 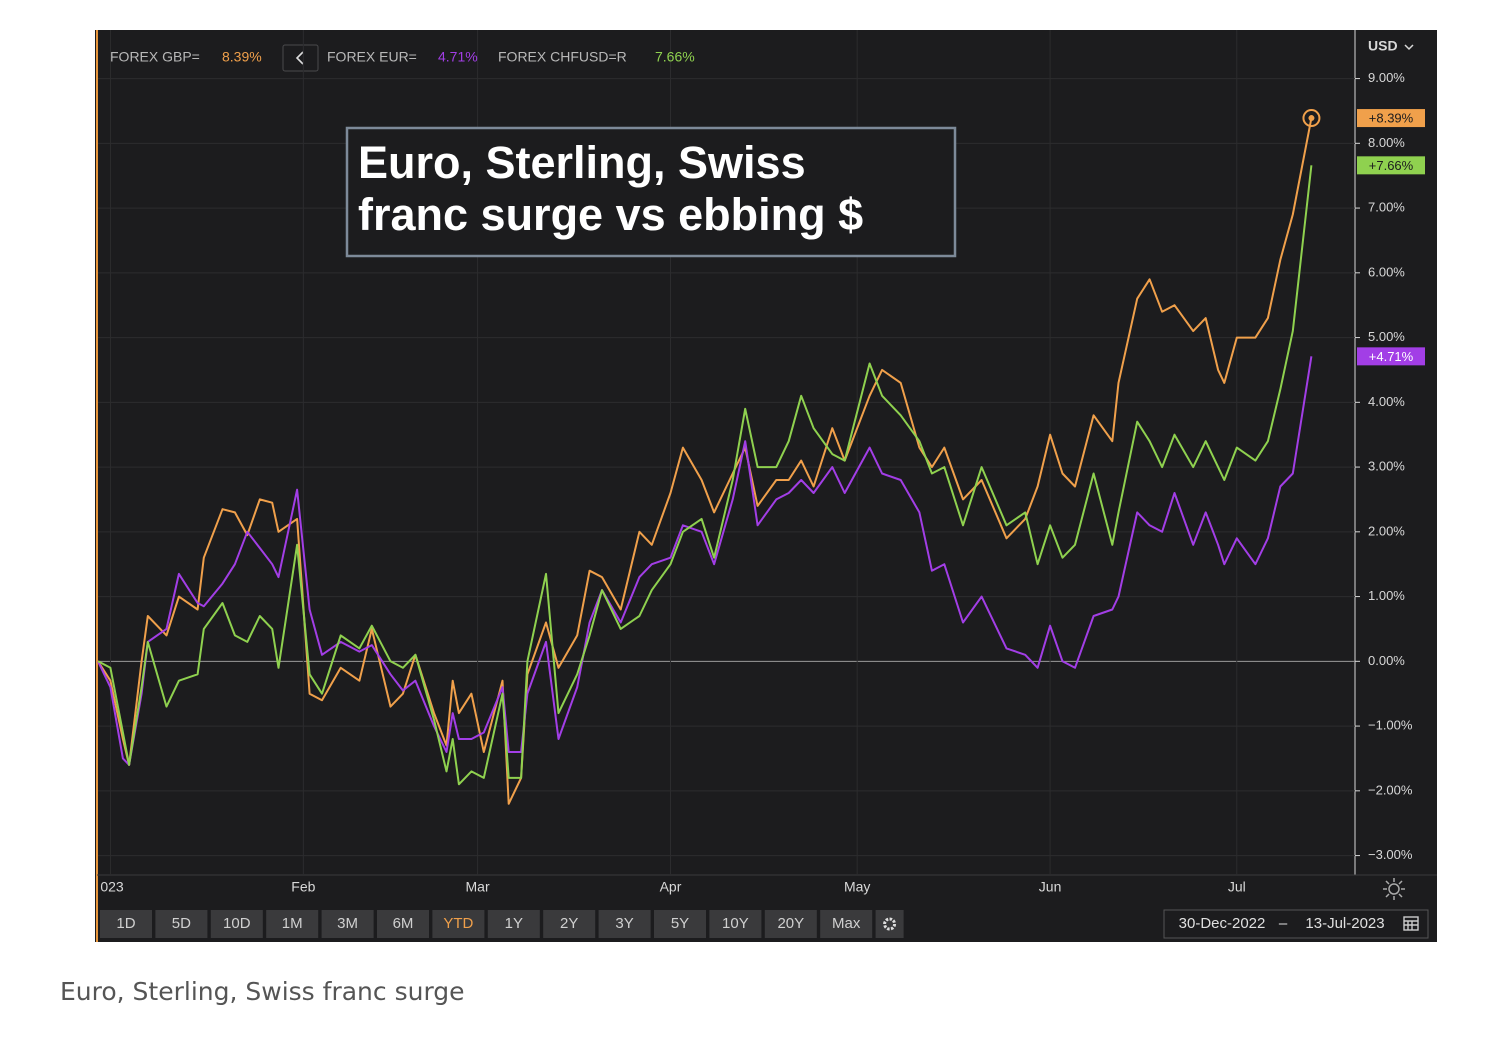 I want to click on y-tick-label: −2.00%, so click(x=1390, y=789).